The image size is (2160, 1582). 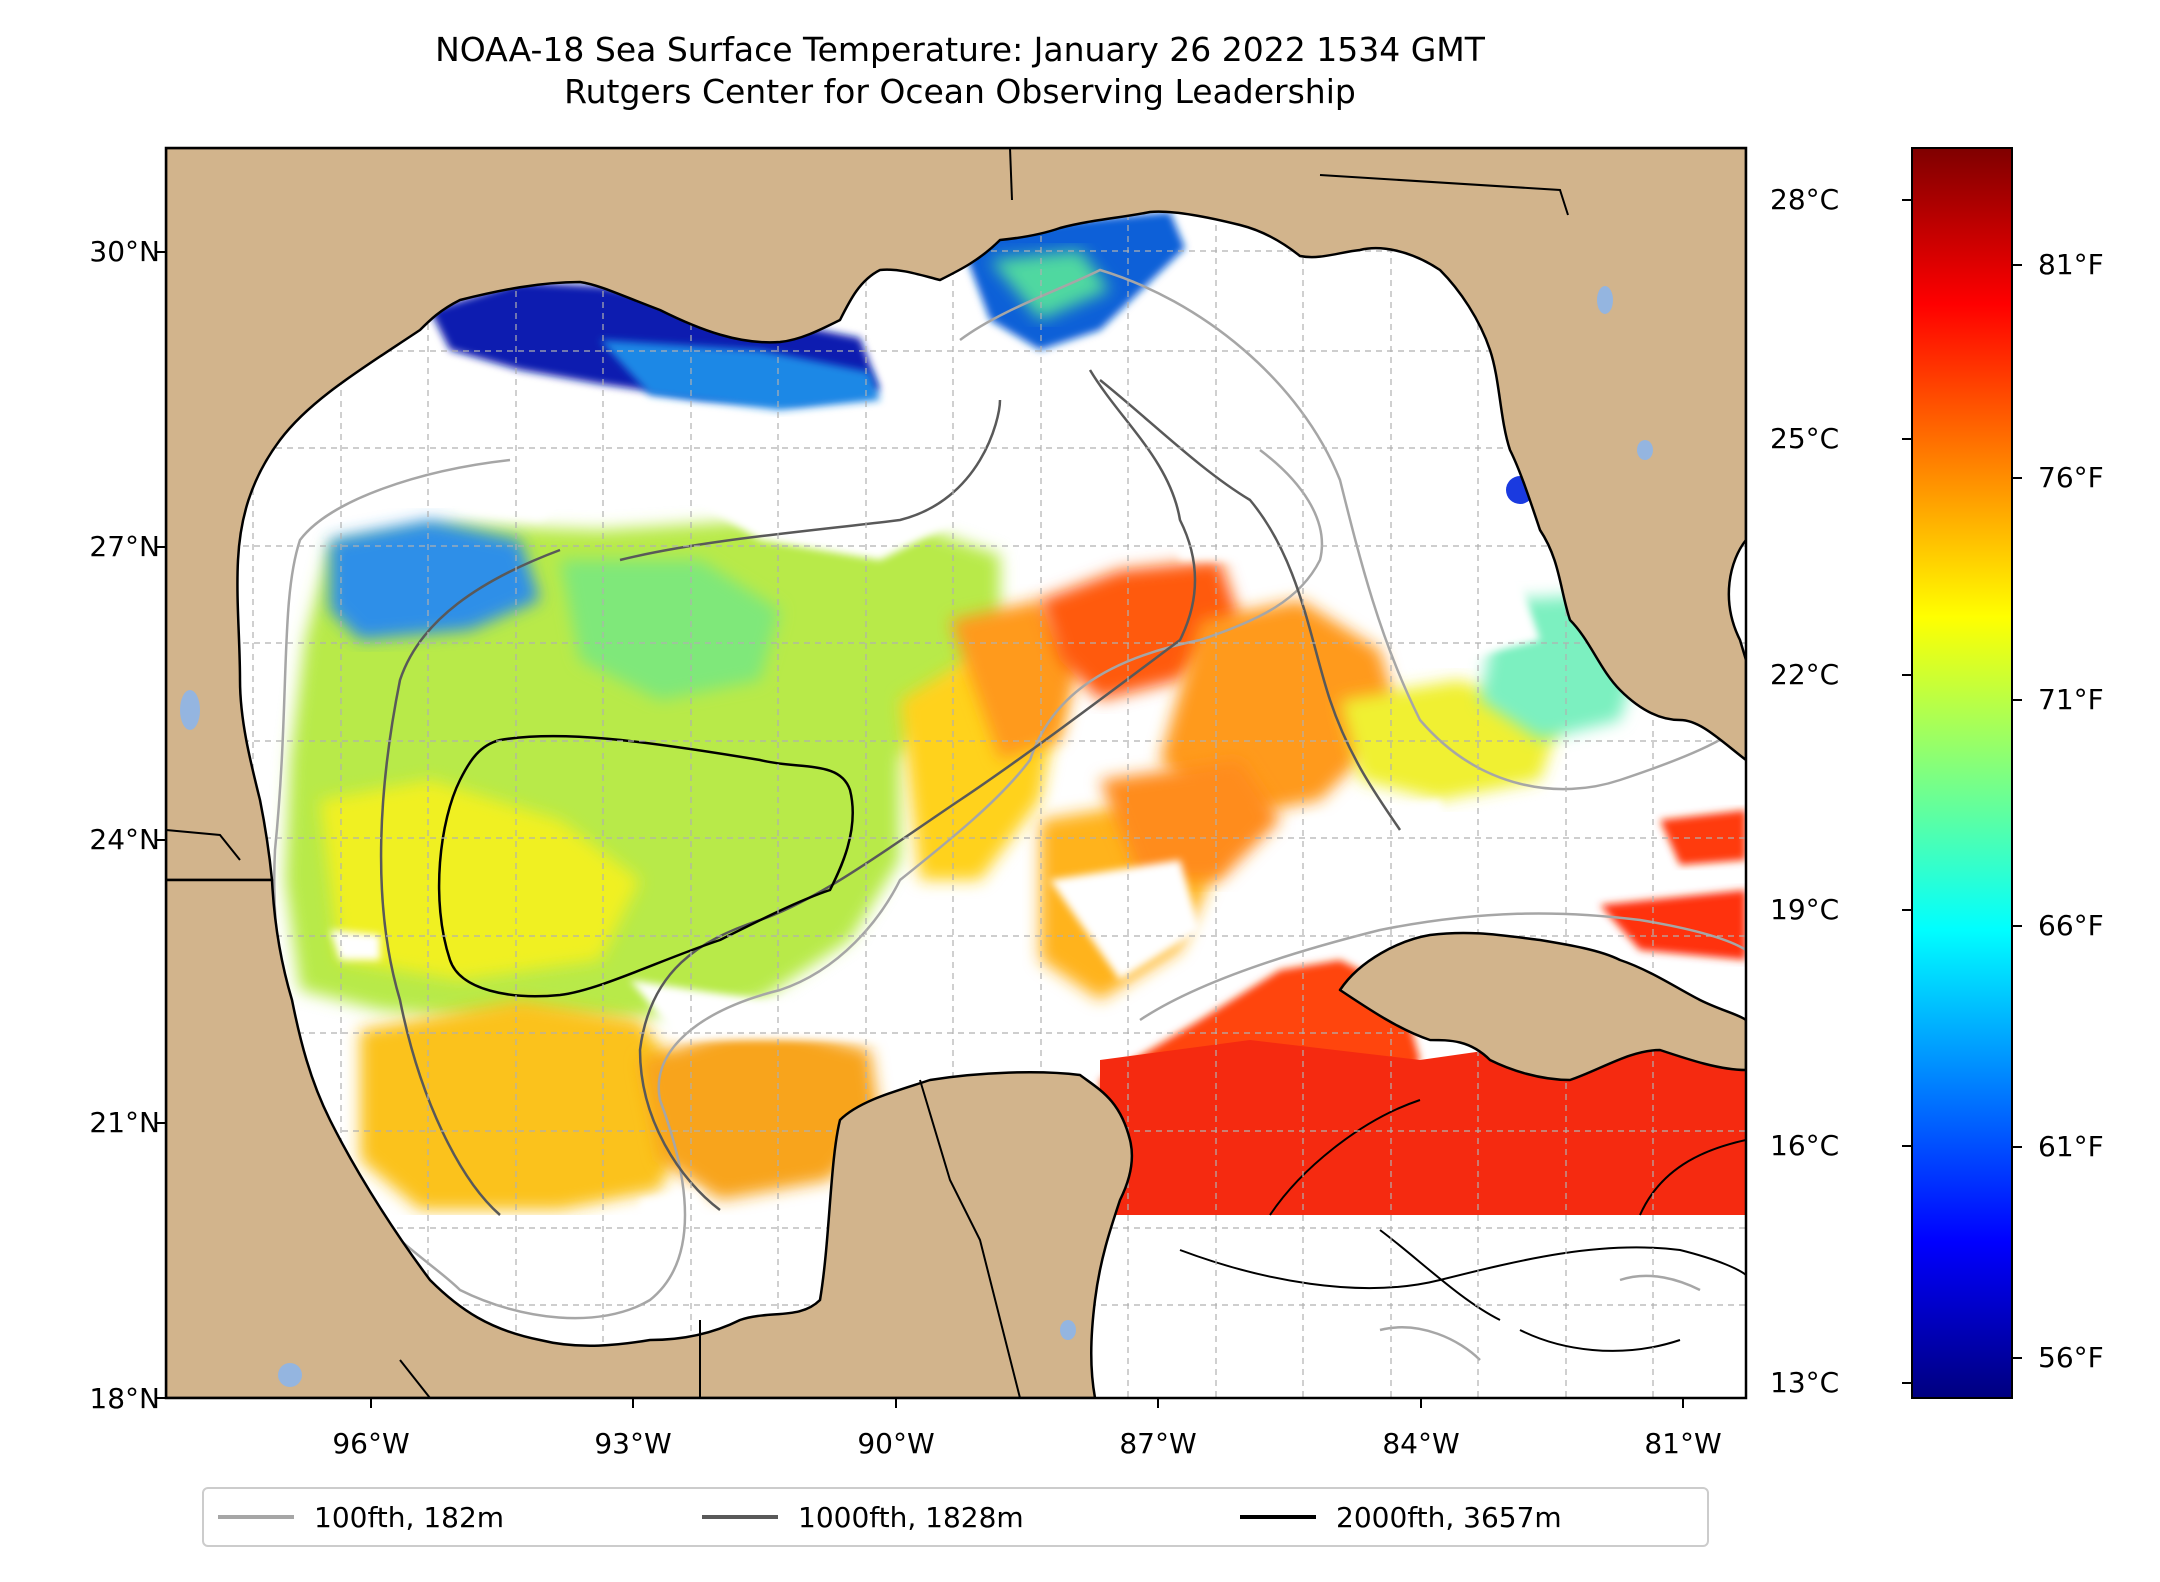 I want to click on colorbar-label-71f: 71°F, so click(x=2071, y=699).